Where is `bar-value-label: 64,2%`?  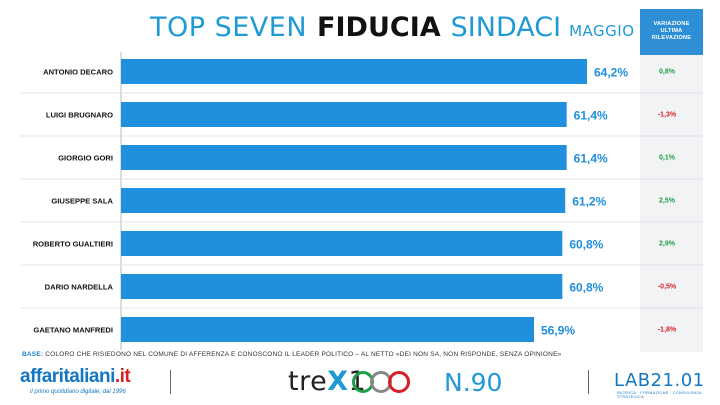 bar-value-label: 64,2% is located at coordinates (611, 73).